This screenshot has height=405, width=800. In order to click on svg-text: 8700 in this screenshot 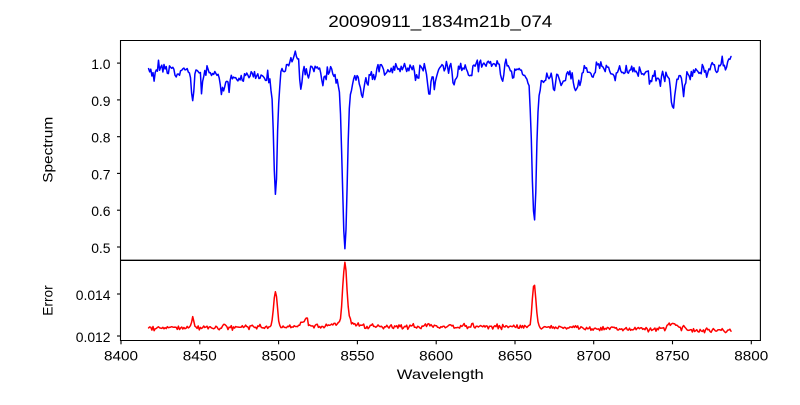, I will do `click(594, 356)`.